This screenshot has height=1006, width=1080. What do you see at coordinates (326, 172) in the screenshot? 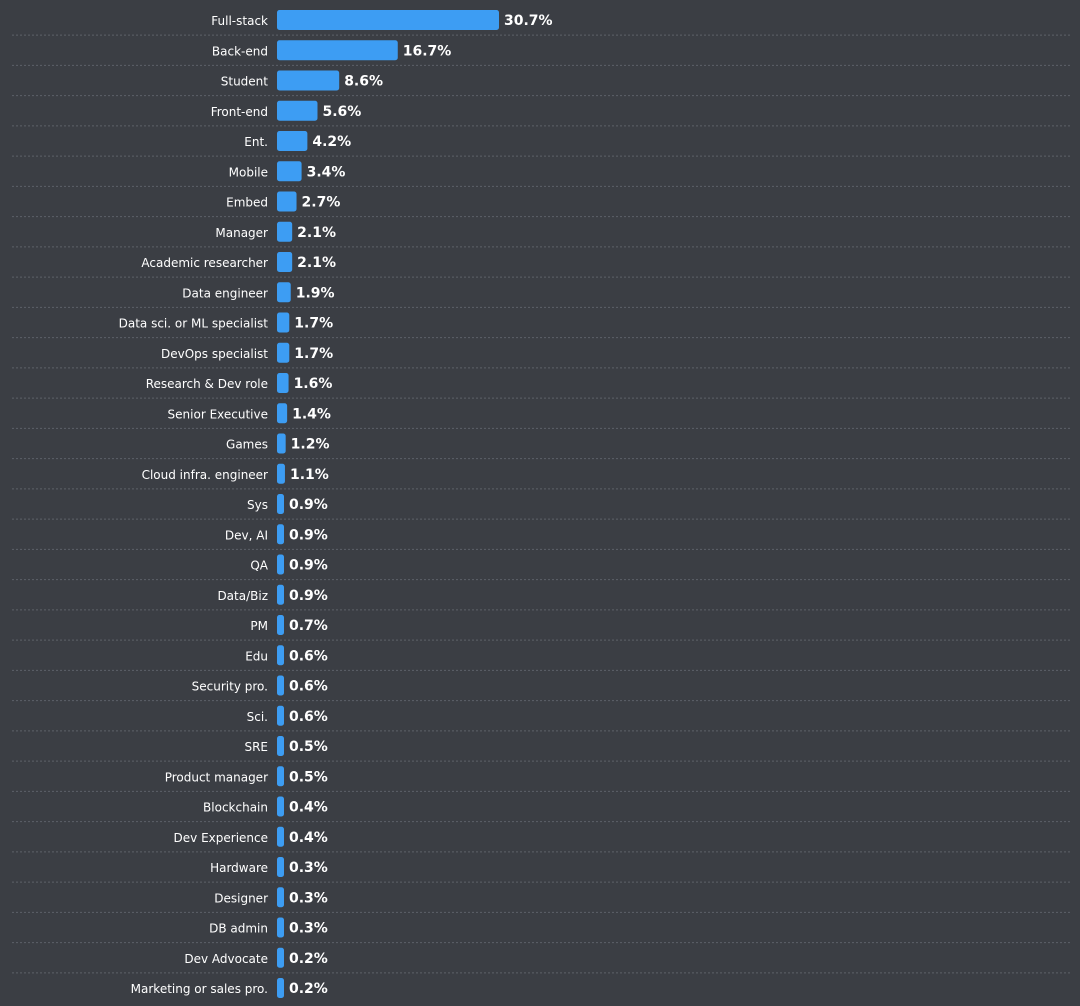
I see `value-label: 3.4%` at bounding box center [326, 172].